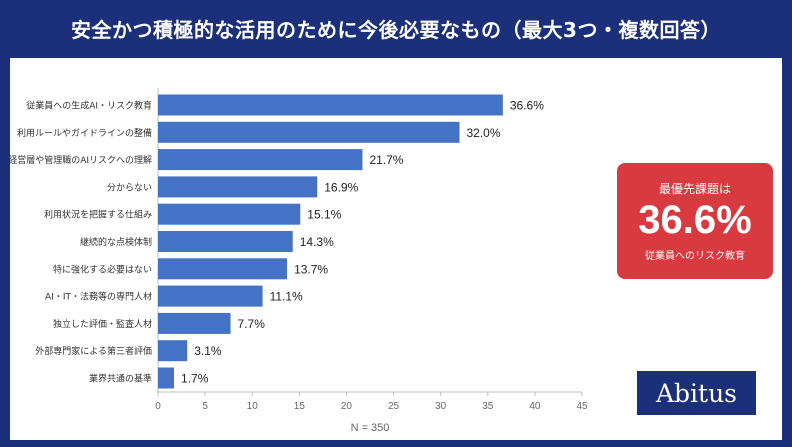 The width and height of the screenshot is (792, 447). I want to click on data-label: 32.0%, so click(484, 133).